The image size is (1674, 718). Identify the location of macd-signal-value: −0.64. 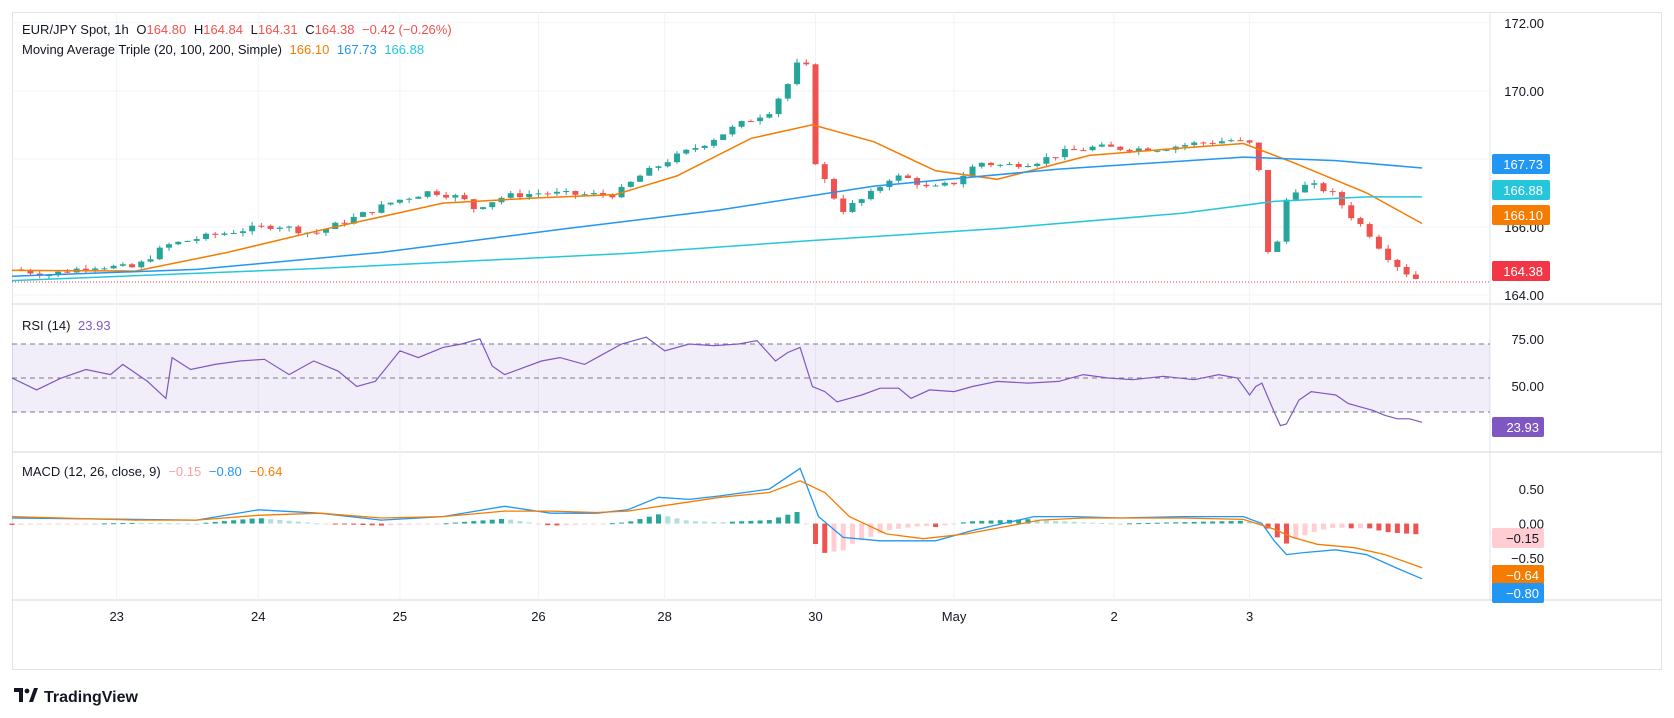
(266, 471).